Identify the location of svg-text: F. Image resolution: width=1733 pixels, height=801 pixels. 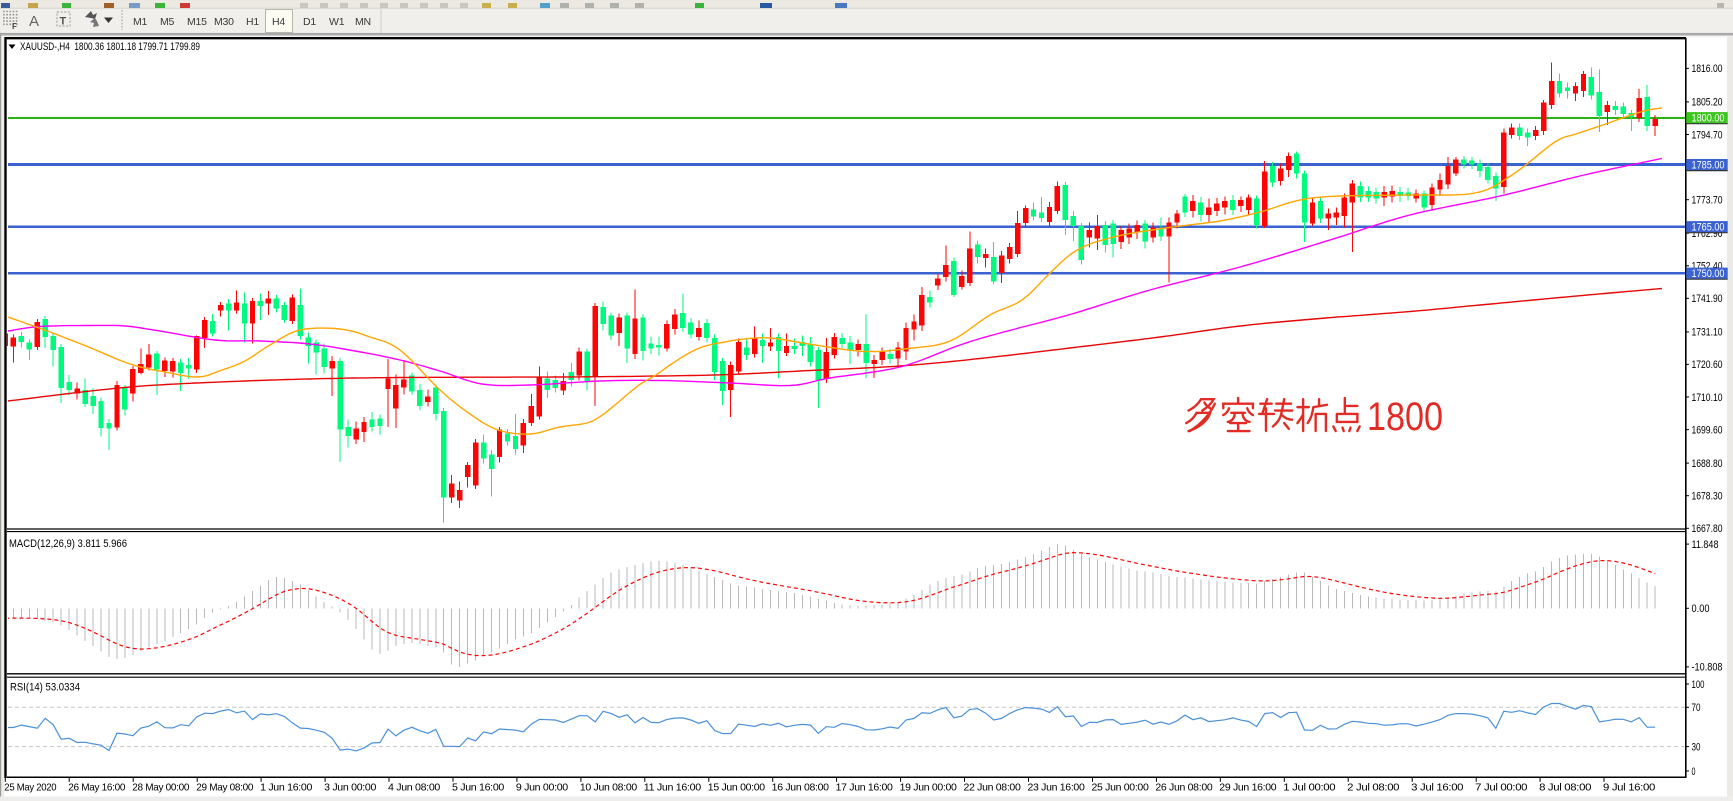
(14, 26).